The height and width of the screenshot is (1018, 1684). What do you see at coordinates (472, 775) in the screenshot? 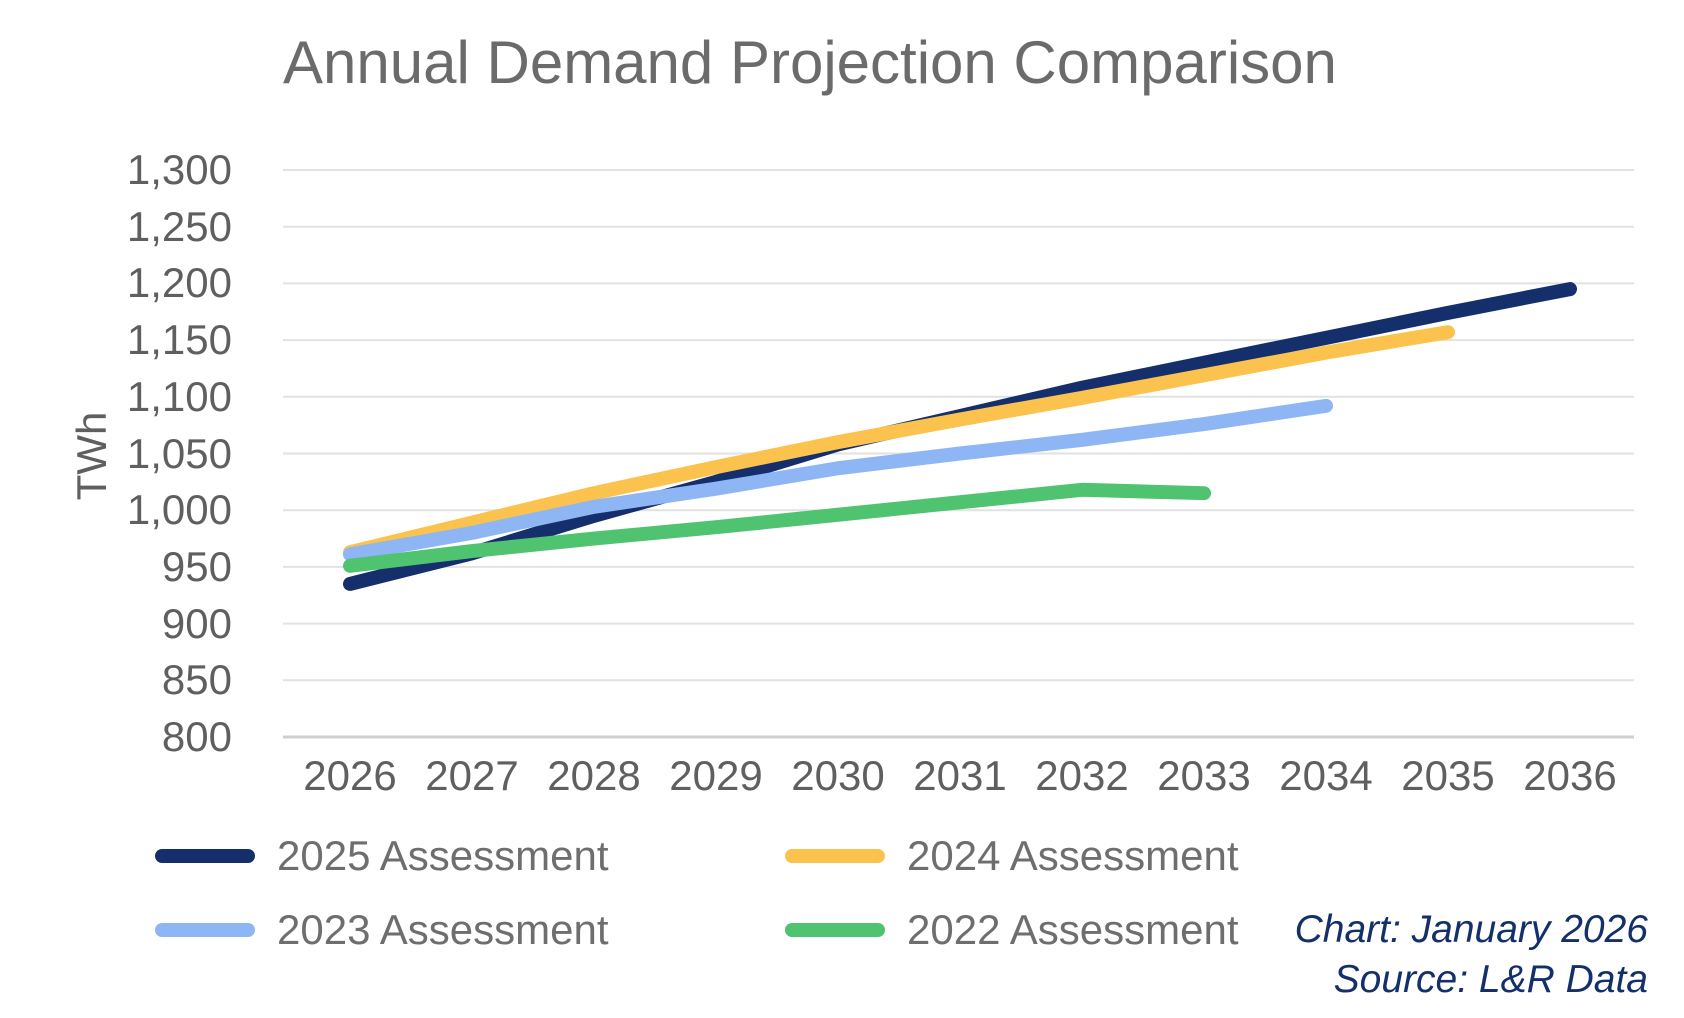
I see `x-tick-label: 2027` at bounding box center [472, 775].